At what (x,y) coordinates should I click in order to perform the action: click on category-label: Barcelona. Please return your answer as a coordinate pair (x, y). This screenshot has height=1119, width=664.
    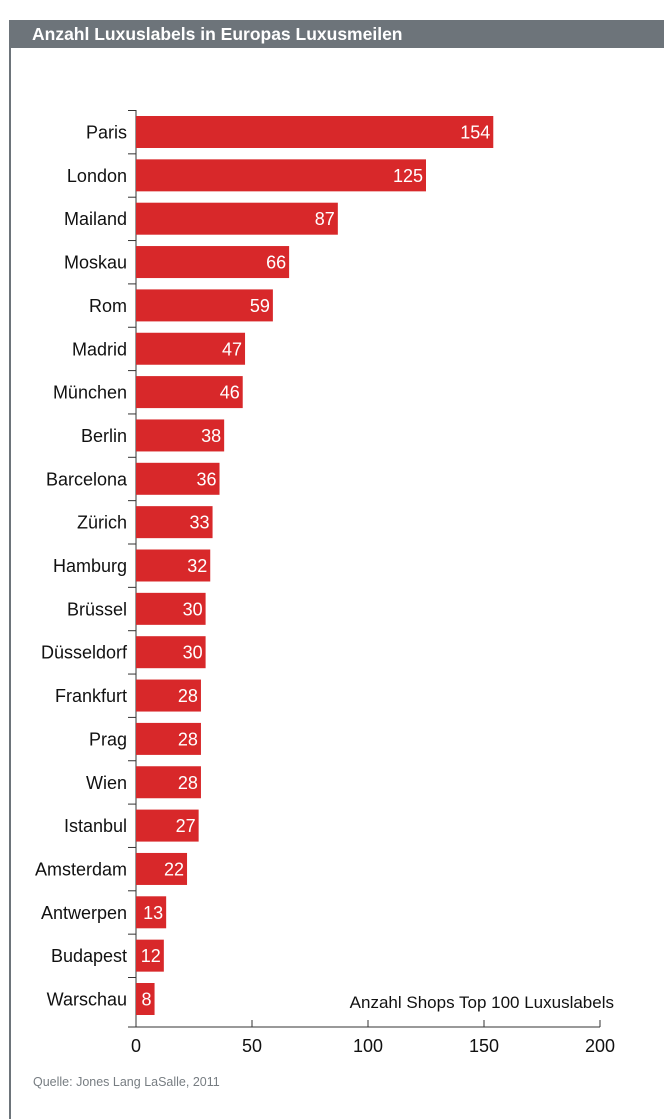
    Looking at the image, I should click on (87, 479).